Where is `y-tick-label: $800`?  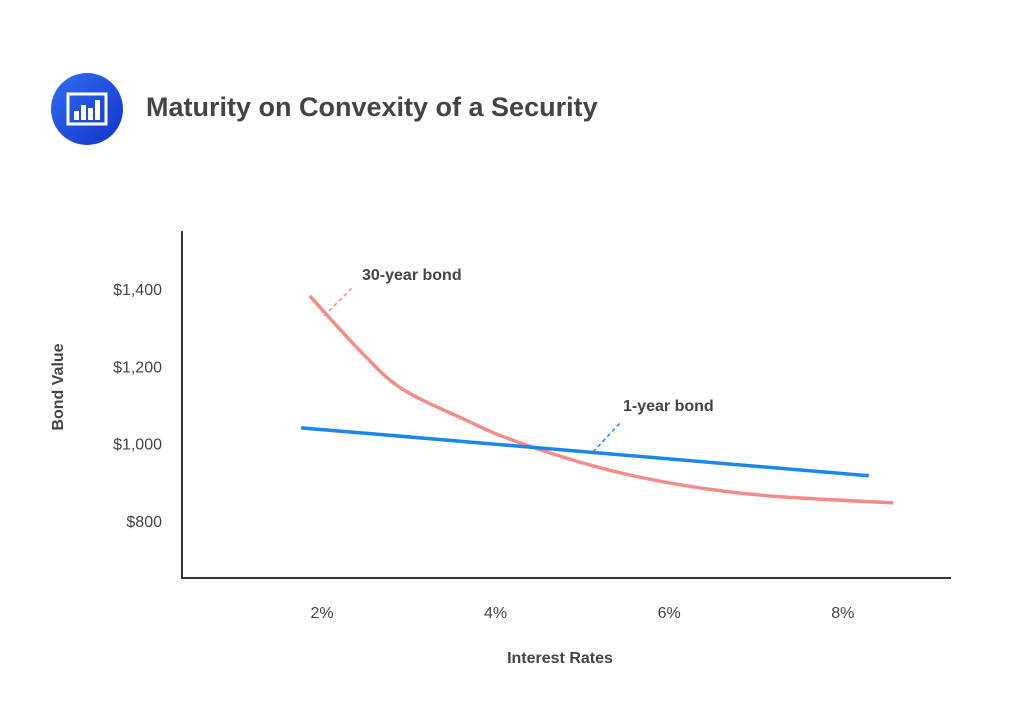
y-tick-label: $800 is located at coordinates (144, 522).